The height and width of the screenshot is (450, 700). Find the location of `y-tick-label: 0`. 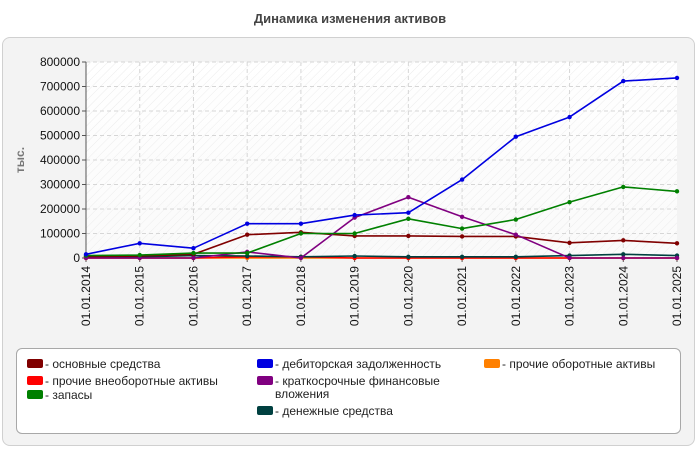

y-tick-label: 0 is located at coordinates (76, 258).